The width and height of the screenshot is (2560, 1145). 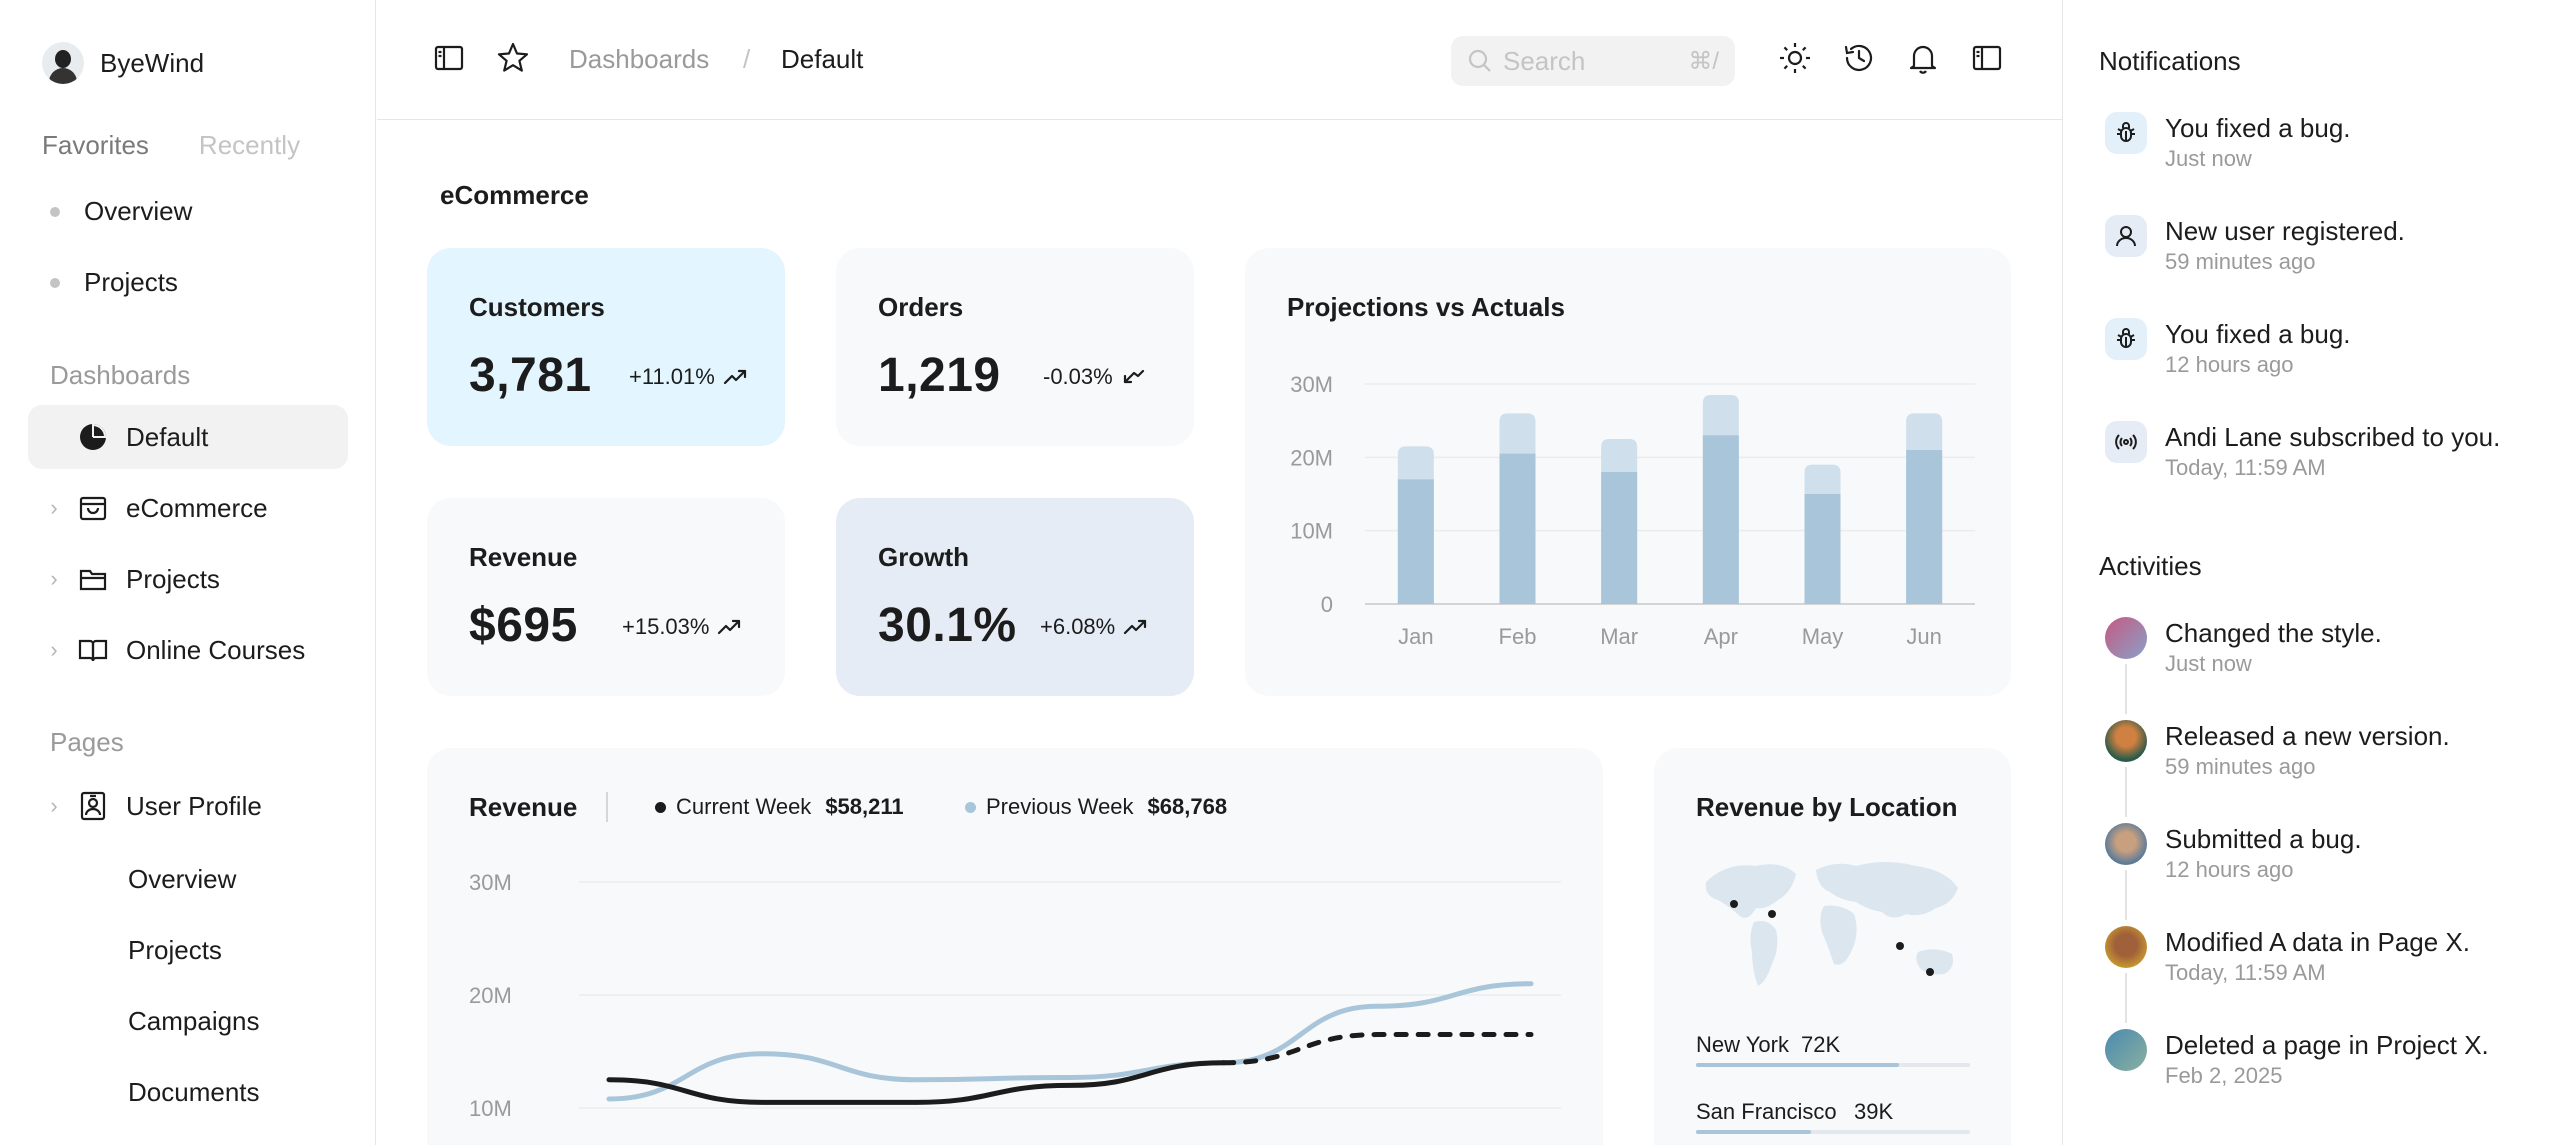 I want to click on activity-text: Submitted a bug., so click(x=2263, y=839).